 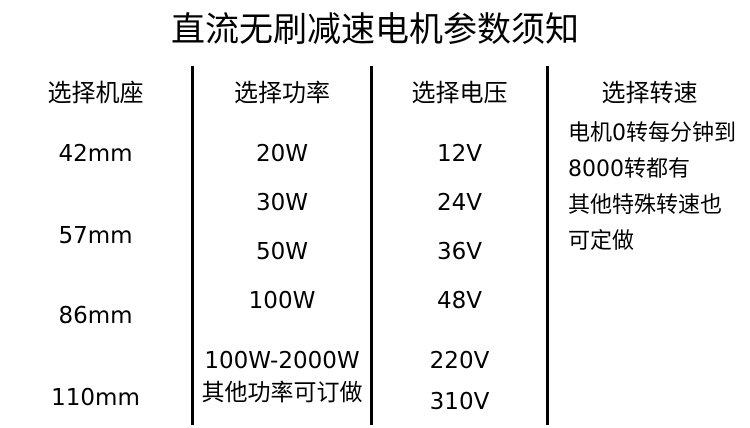 I want to click on cell-frame-size-0: 42mm, so click(x=95, y=154).